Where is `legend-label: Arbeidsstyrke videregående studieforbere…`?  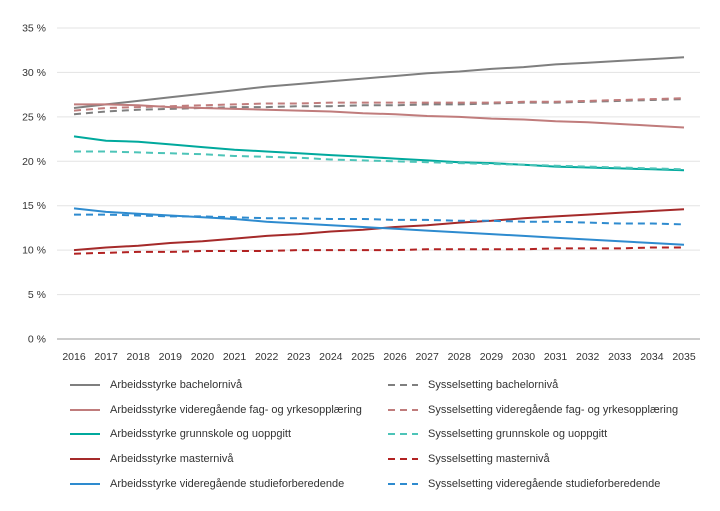 legend-label: Arbeidsstyrke videregående studieforbere… is located at coordinates (227, 484).